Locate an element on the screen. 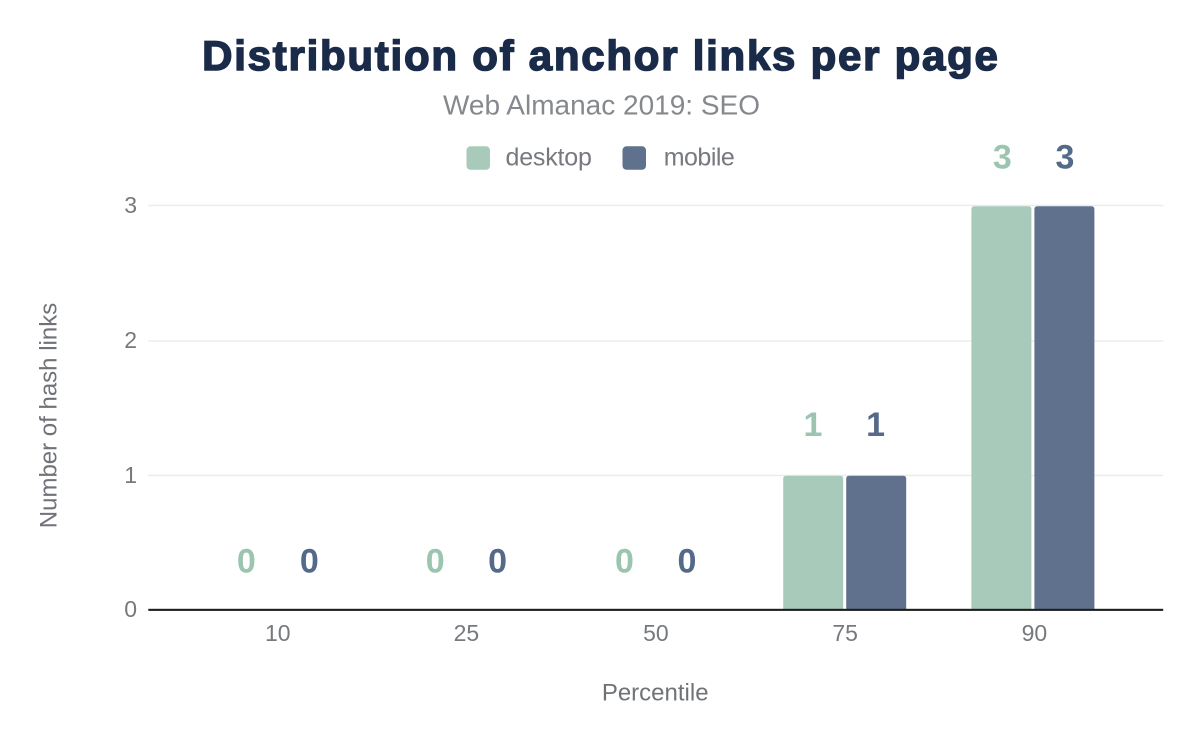 This screenshot has height=742, width=1200. svg-text: Number of hash links is located at coordinates (49, 415).